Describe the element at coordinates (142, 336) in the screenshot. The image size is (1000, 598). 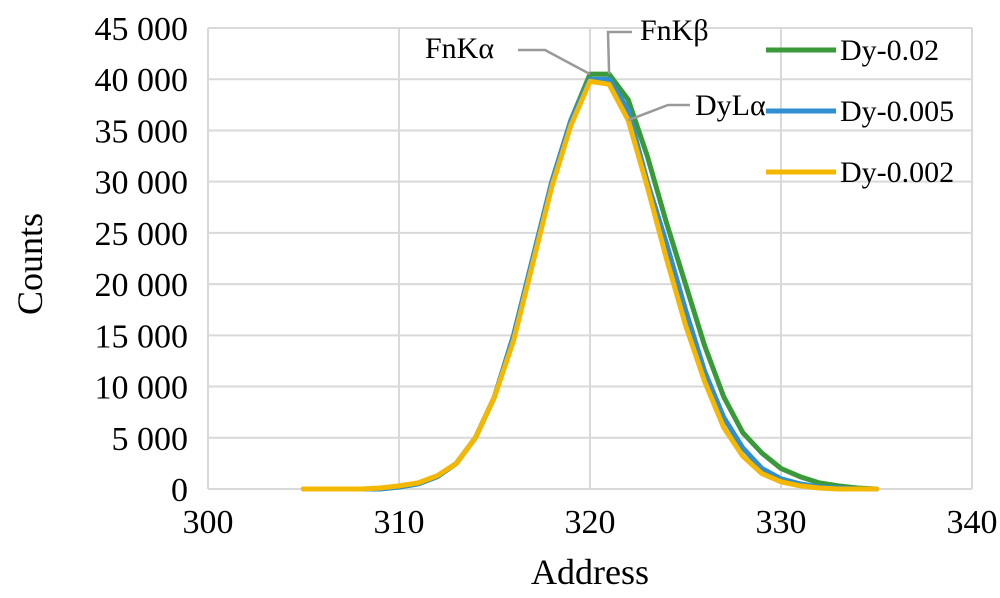
I see `y-tick-label: 15 000` at that location.